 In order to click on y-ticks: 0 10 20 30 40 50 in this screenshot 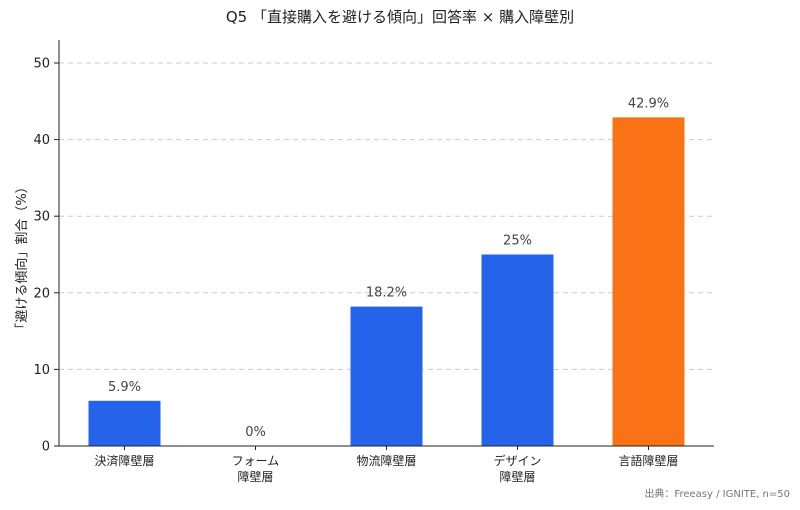, I will do `click(46, 255)`.